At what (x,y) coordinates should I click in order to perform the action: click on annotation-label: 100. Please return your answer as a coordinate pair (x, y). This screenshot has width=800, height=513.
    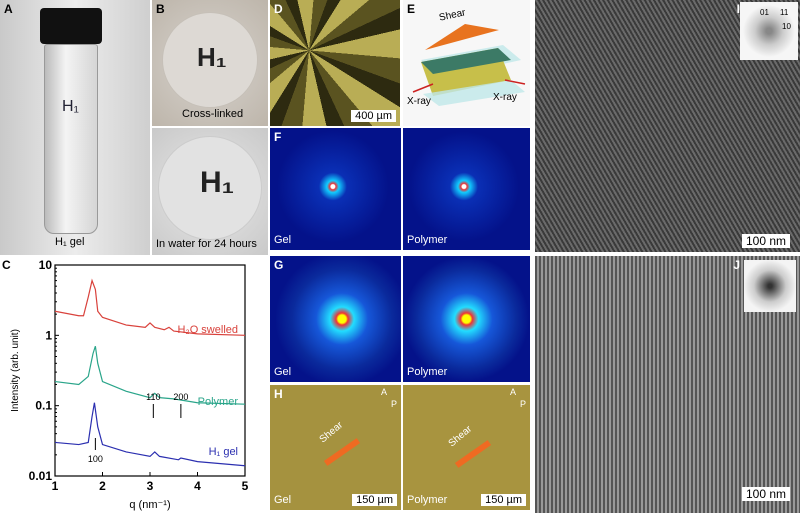
    Looking at the image, I should click on (95, 459).